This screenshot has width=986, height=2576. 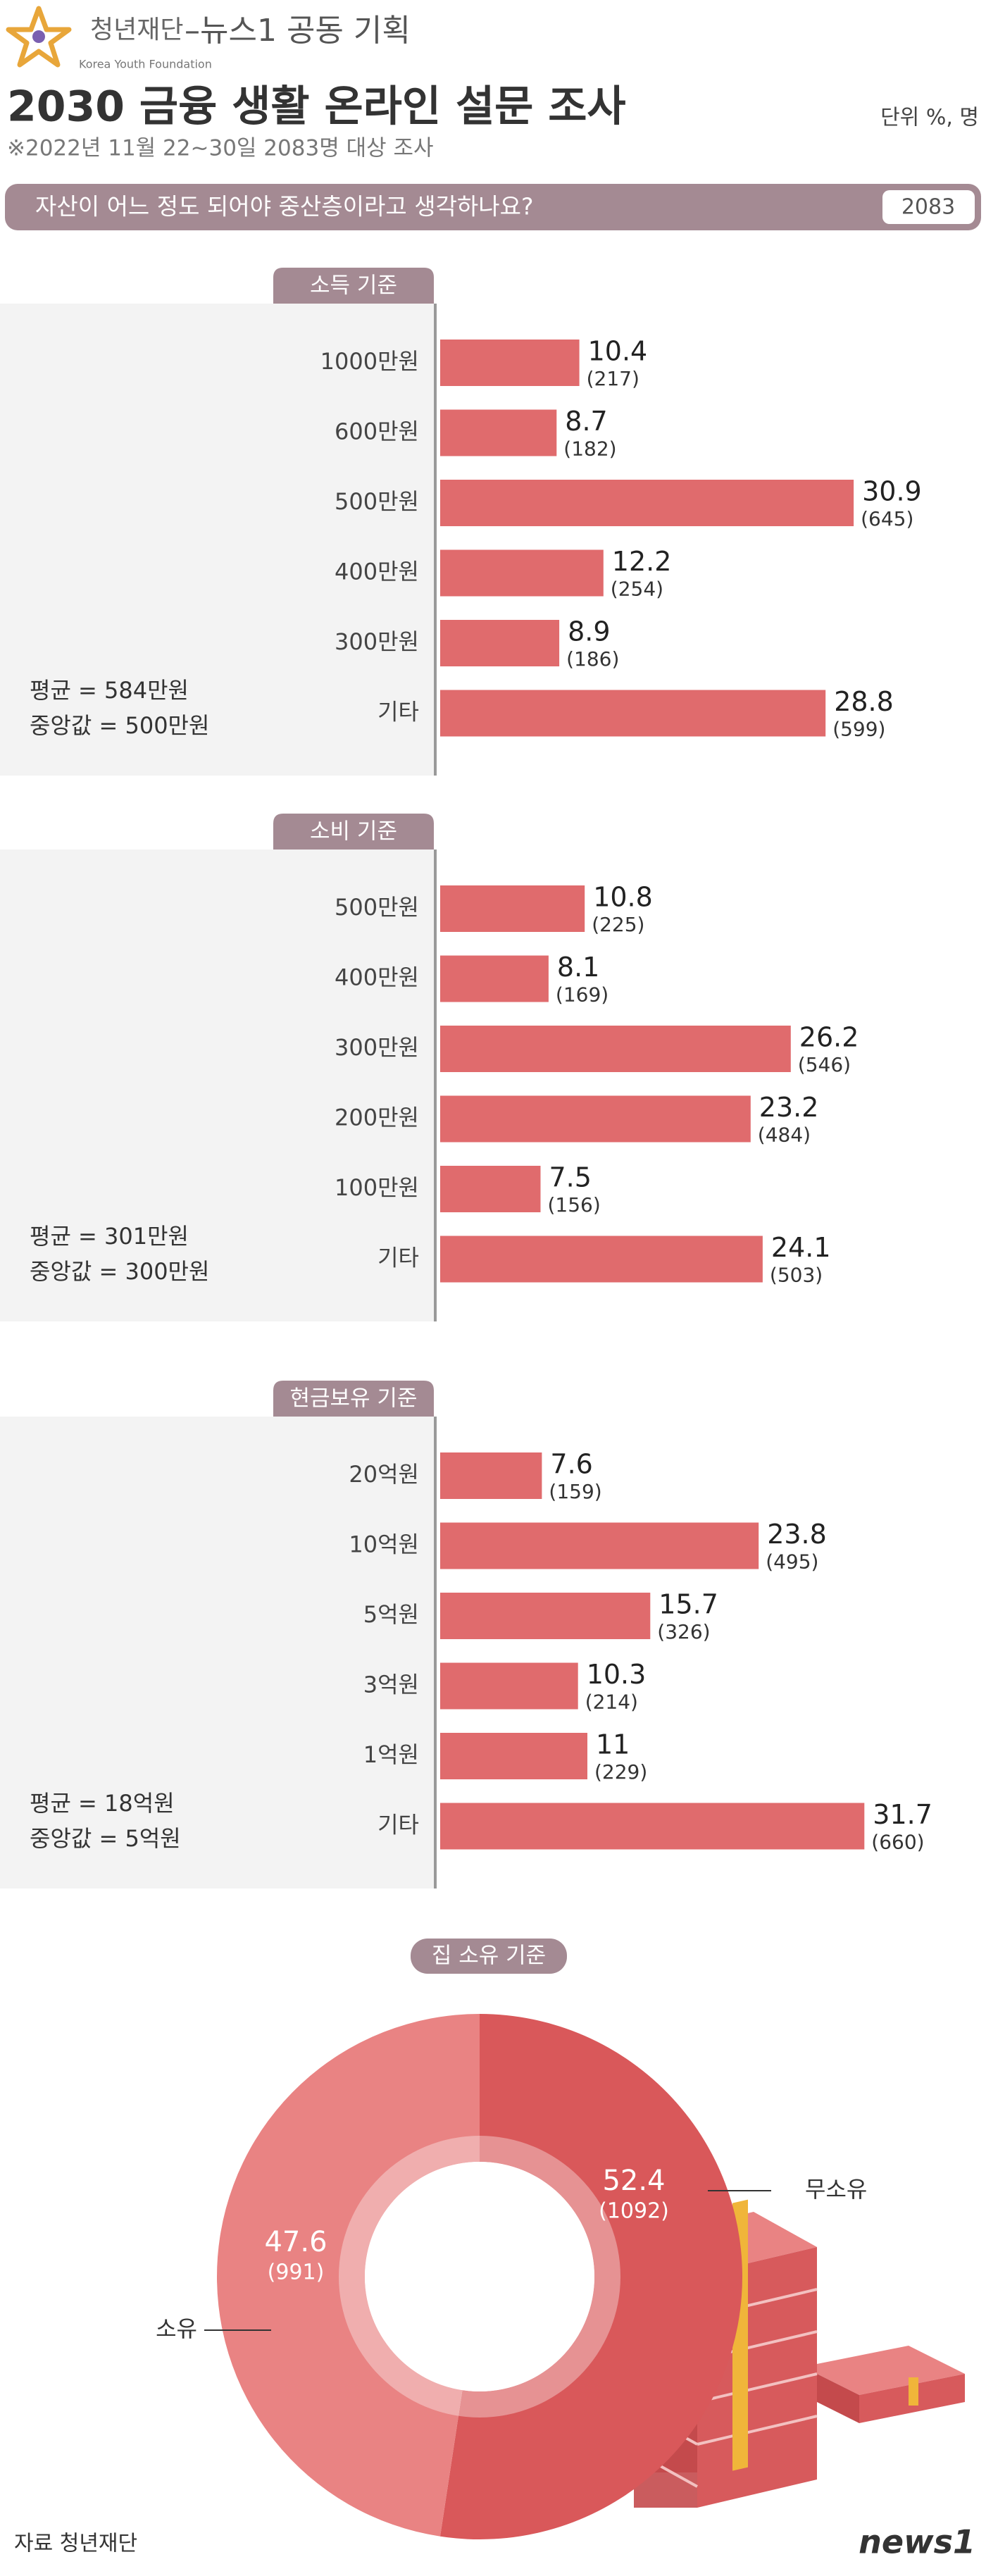 What do you see at coordinates (617, 1674) in the screenshot?
I see `value-label: 10.3` at bounding box center [617, 1674].